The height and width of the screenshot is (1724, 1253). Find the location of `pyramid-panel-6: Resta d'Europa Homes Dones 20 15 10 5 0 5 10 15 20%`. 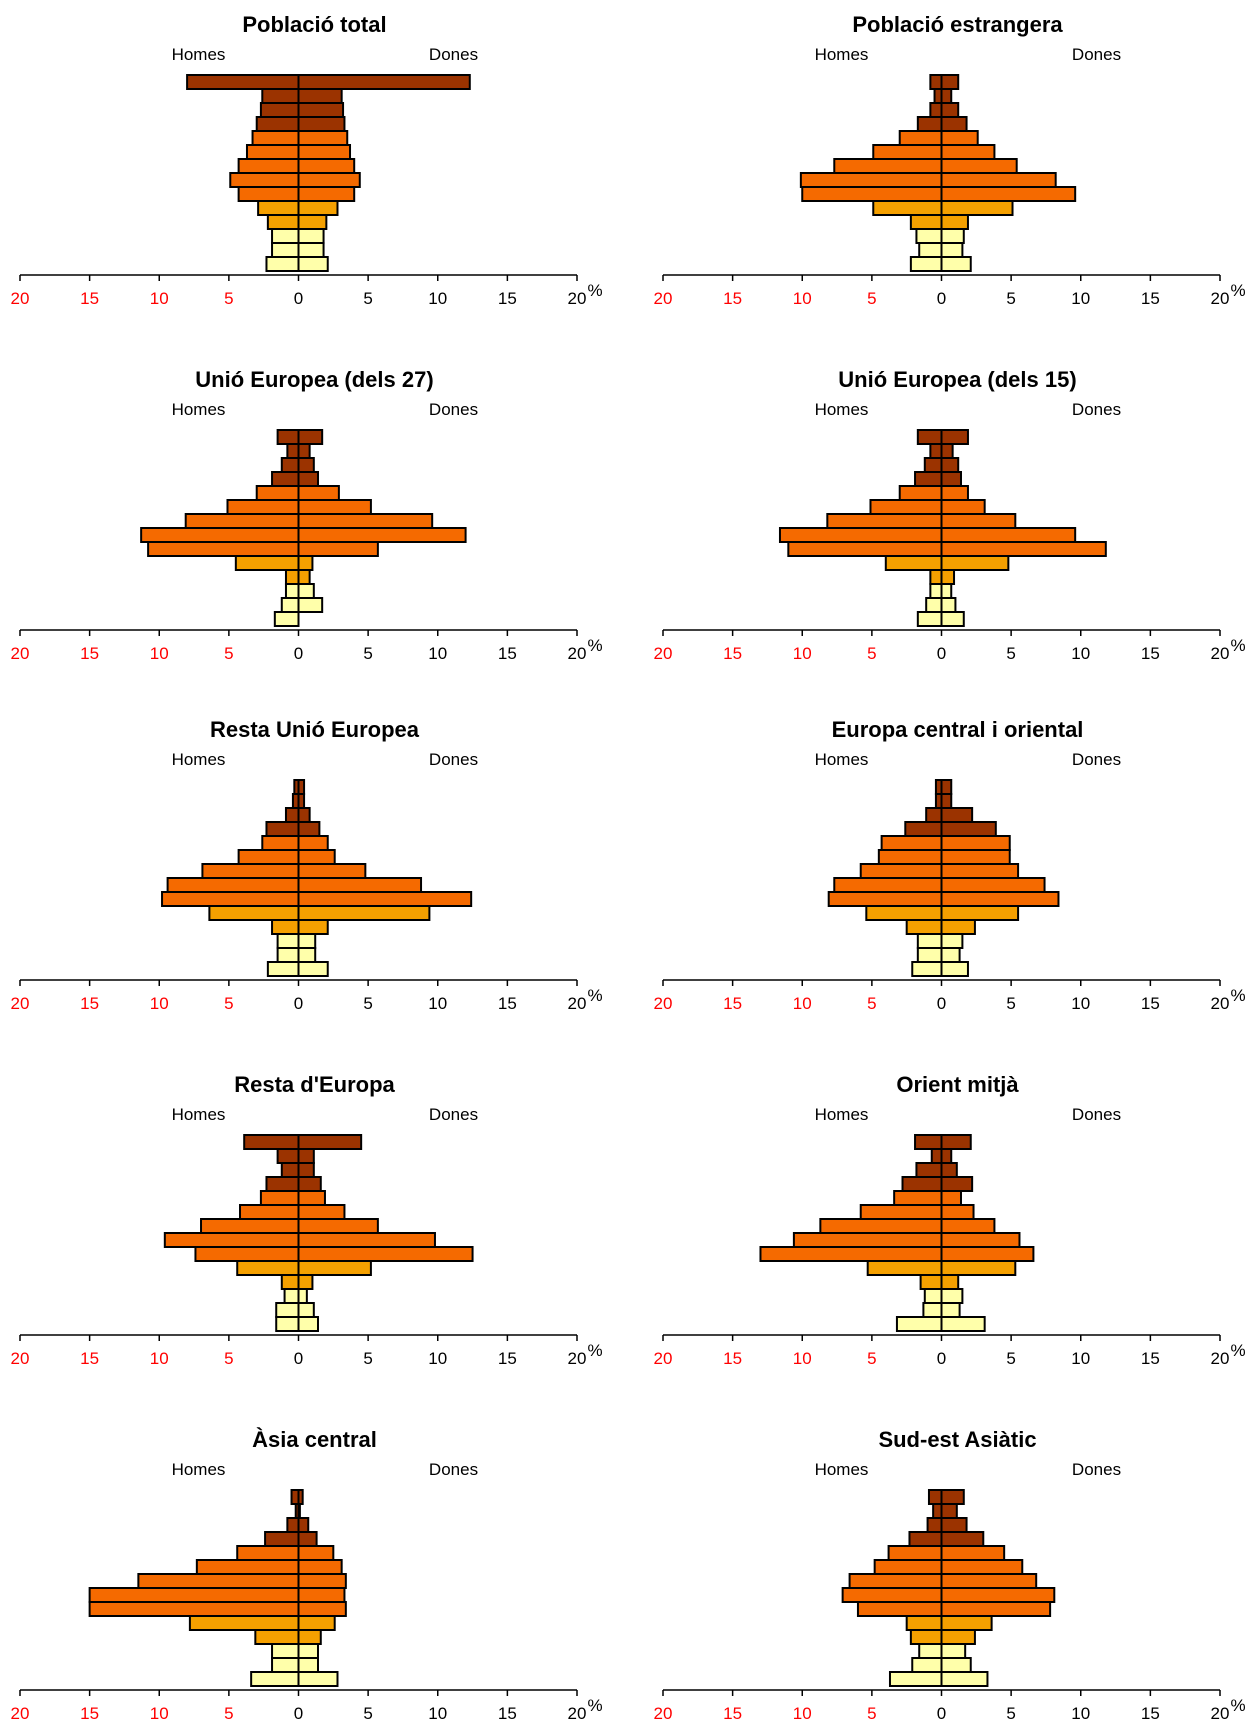

pyramid-panel-6: Resta d'Europa Homes Dones 20 15 10 5 0 5 10 15 20% is located at coordinates (307, 1220).